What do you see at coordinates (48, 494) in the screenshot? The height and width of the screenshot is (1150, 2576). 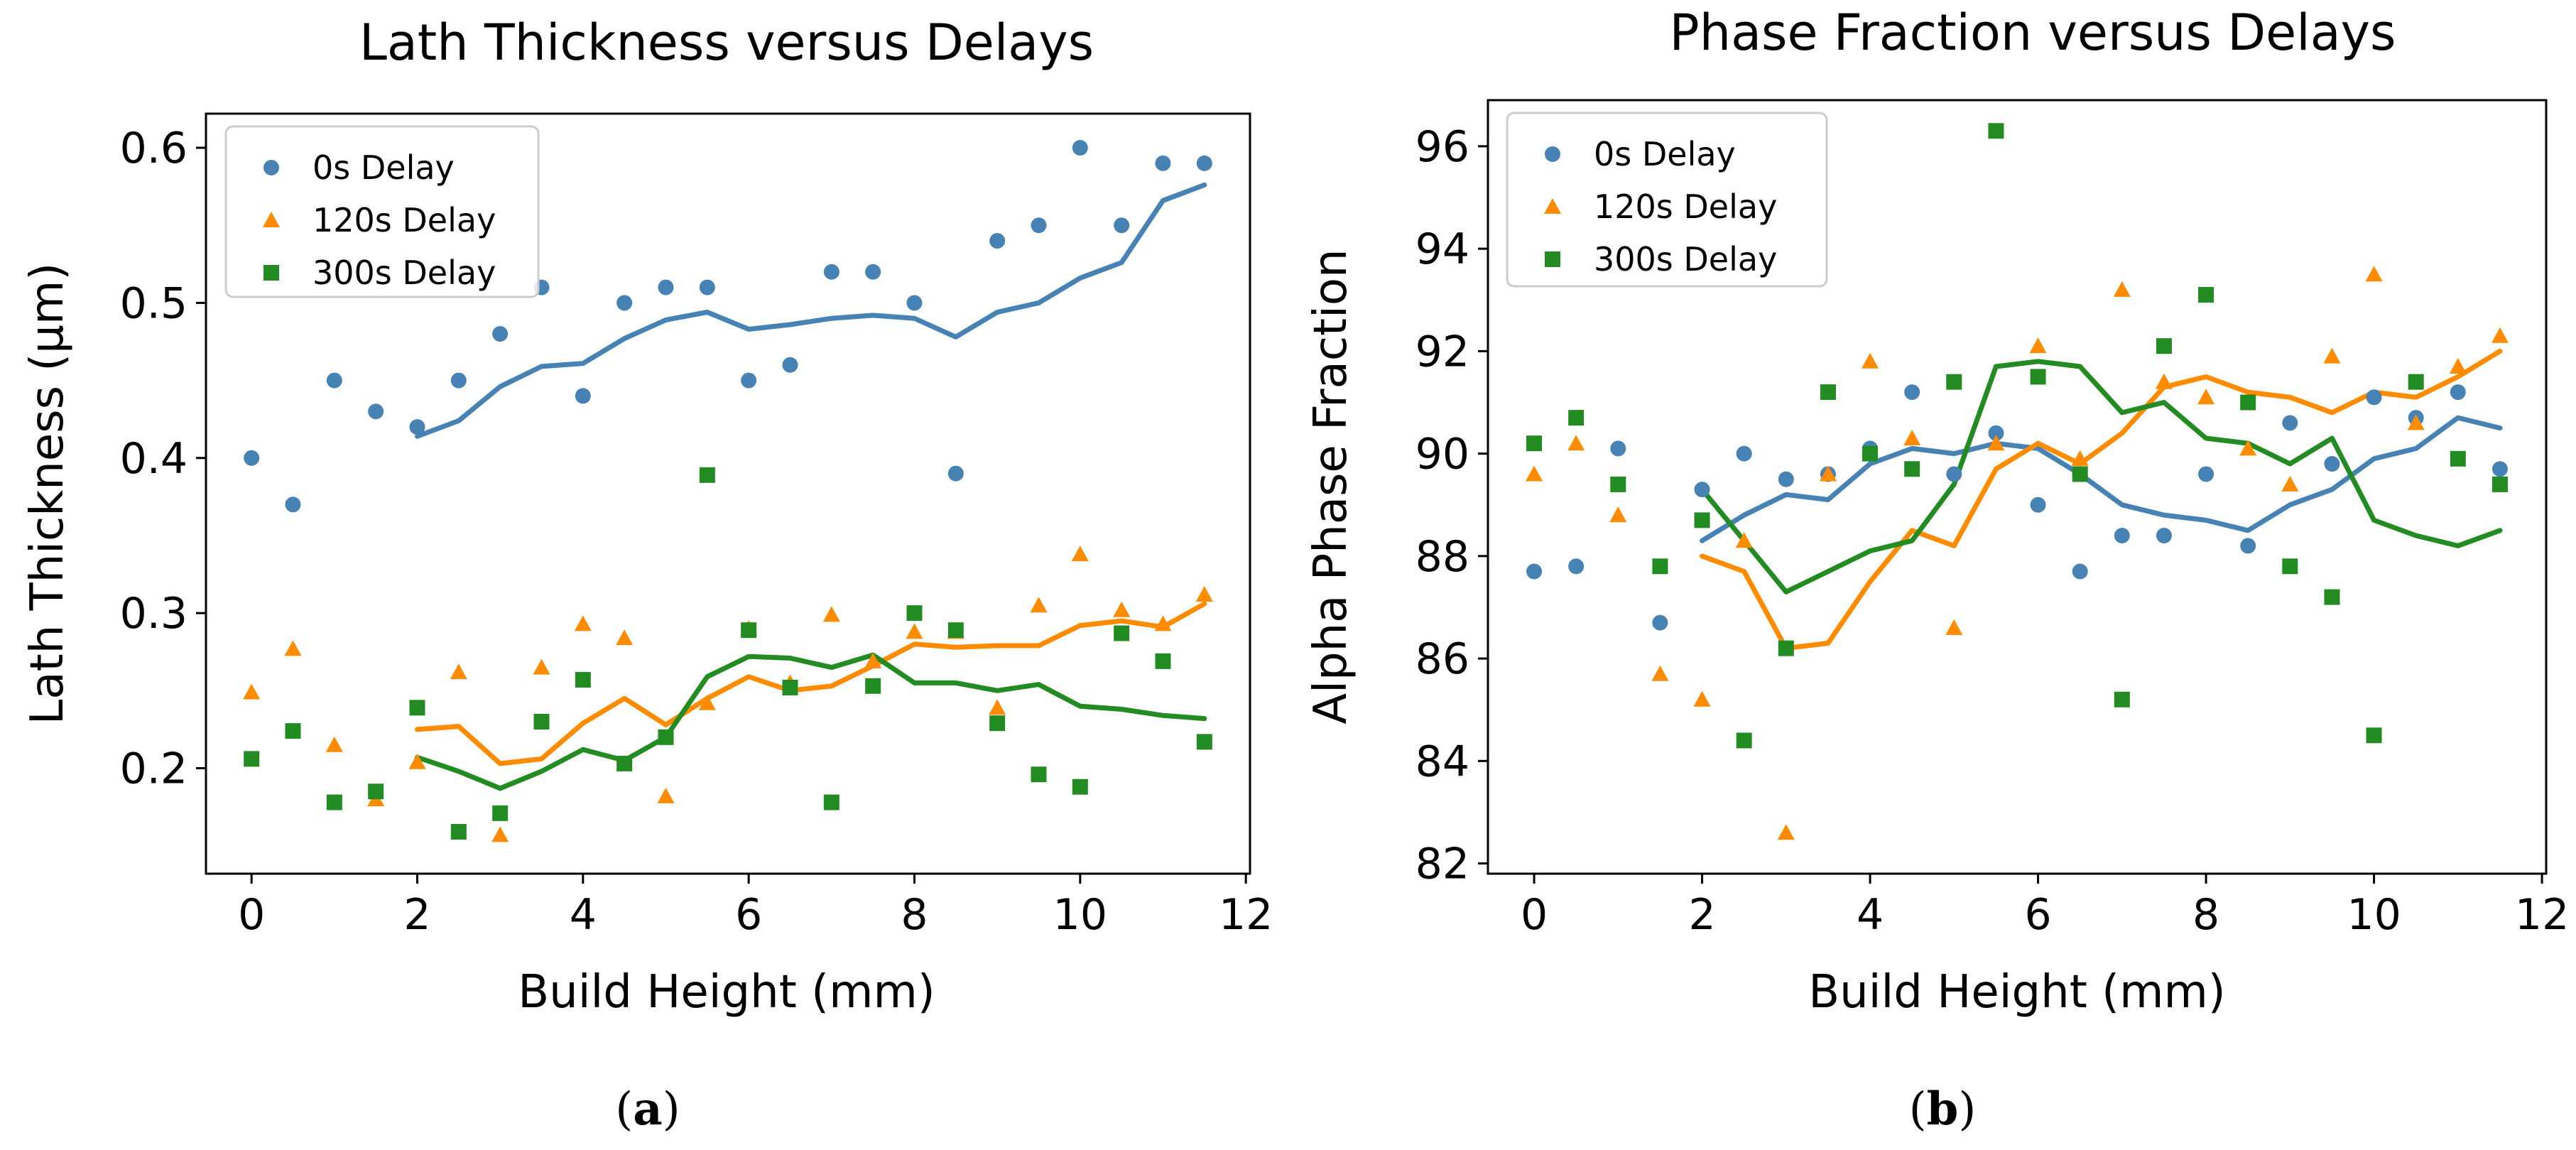 I see `chart-a-ylabel: Lath Thickness (µm)` at bounding box center [48, 494].